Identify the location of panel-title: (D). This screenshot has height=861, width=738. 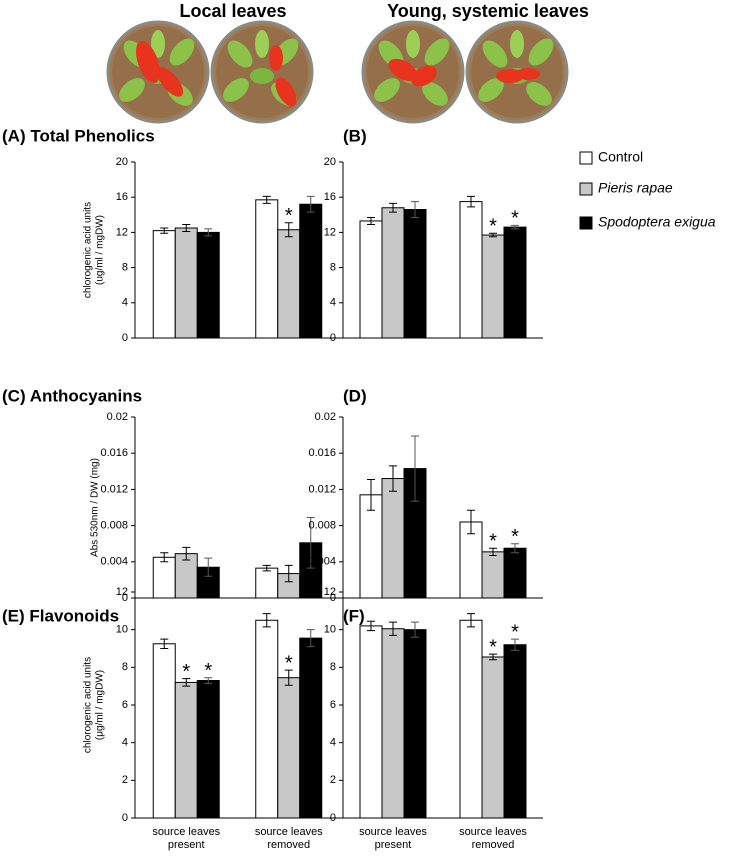
(355, 395).